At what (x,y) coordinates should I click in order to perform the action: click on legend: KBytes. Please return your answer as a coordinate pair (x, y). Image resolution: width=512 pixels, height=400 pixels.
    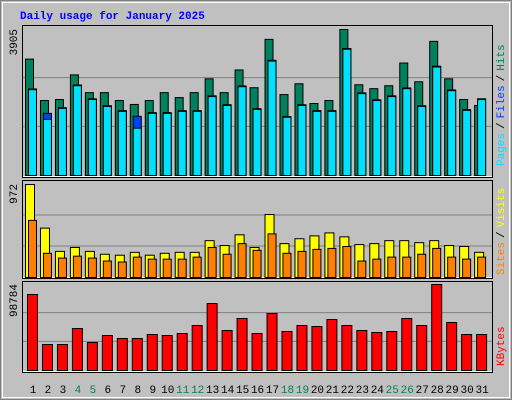
    Looking at the image, I should click on (502, 346).